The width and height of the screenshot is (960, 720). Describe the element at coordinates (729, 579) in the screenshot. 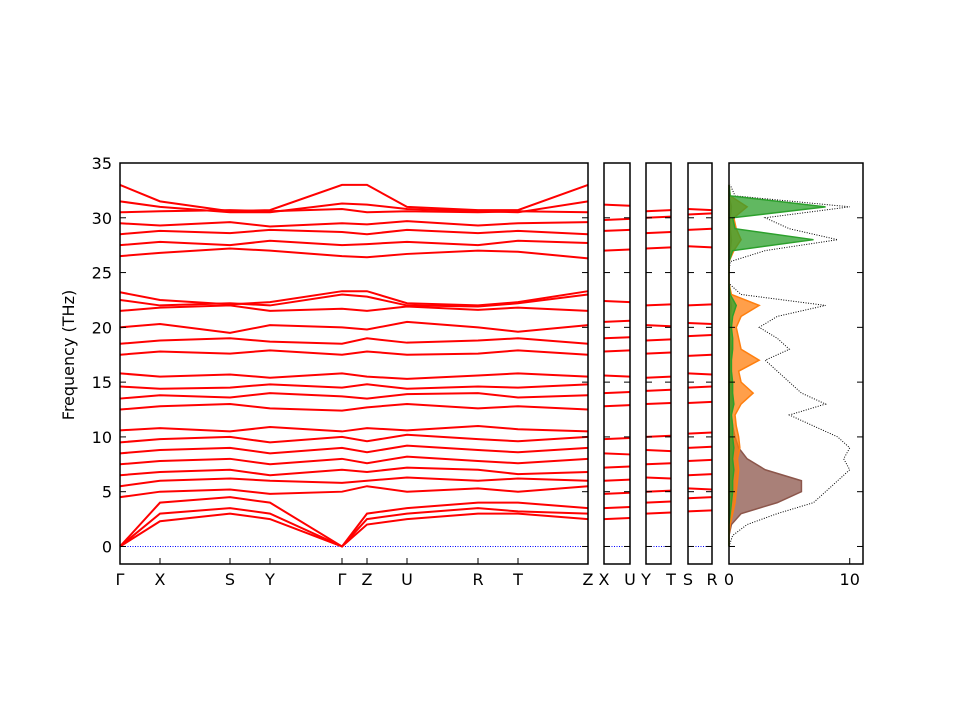

I see `x-tick-label: 0` at that location.